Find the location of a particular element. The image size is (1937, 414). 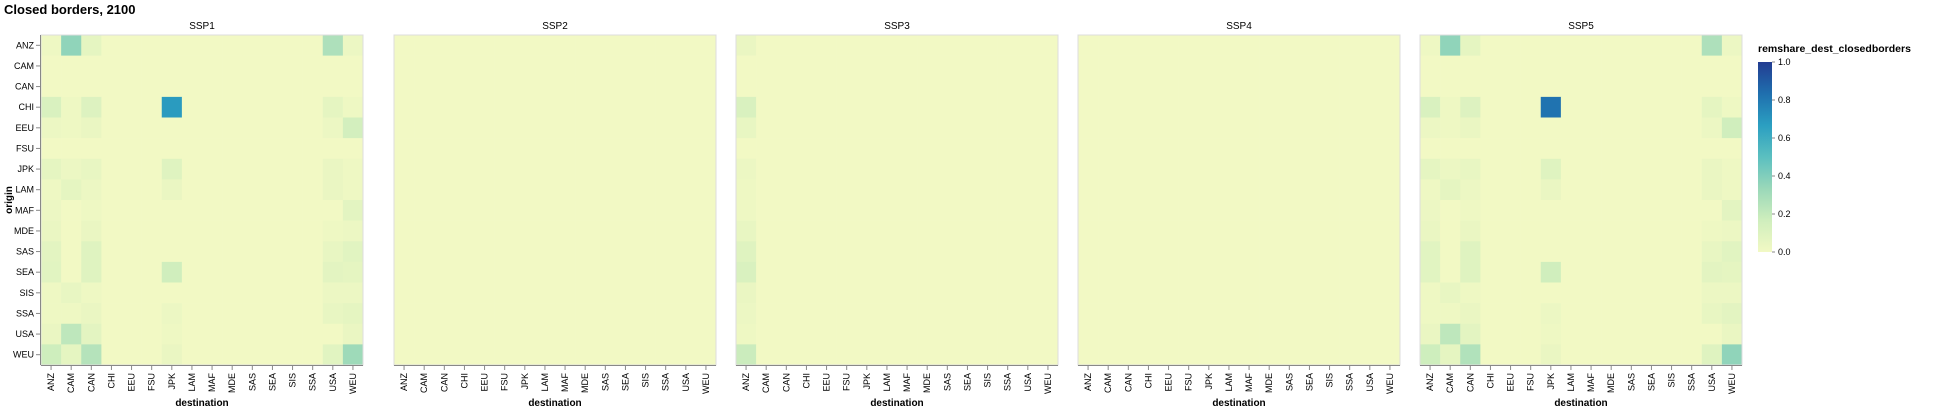

x-axis-label: destination is located at coordinates (896, 403).